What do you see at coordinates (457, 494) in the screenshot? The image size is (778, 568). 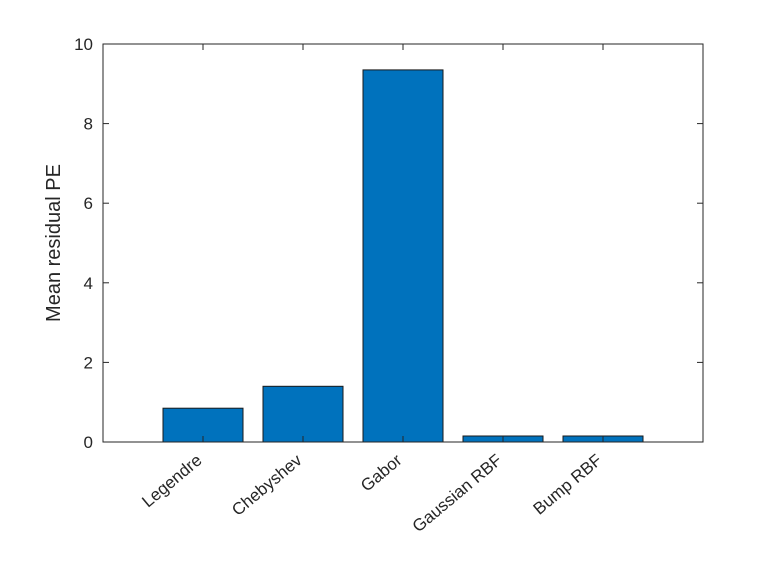 I see `x-tick-label: Gaussian RBF` at bounding box center [457, 494].